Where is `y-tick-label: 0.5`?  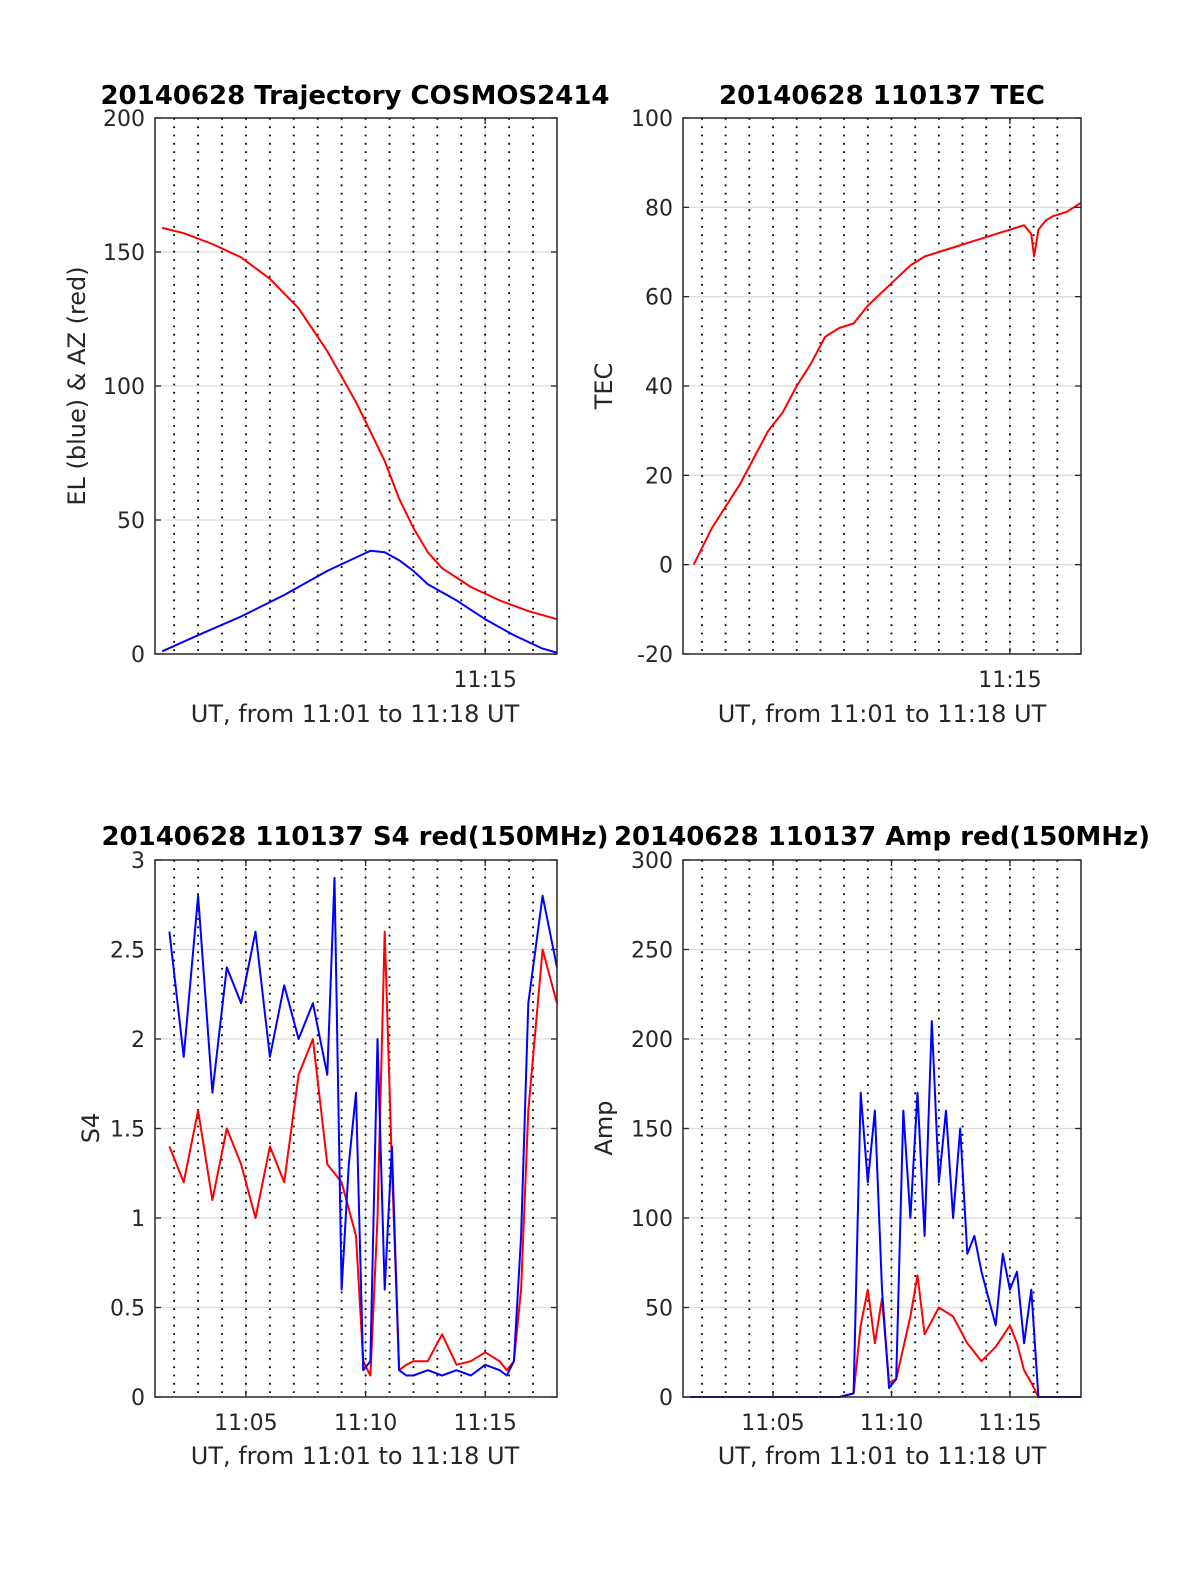 y-tick-label: 0.5 is located at coordinates (127, 1309).